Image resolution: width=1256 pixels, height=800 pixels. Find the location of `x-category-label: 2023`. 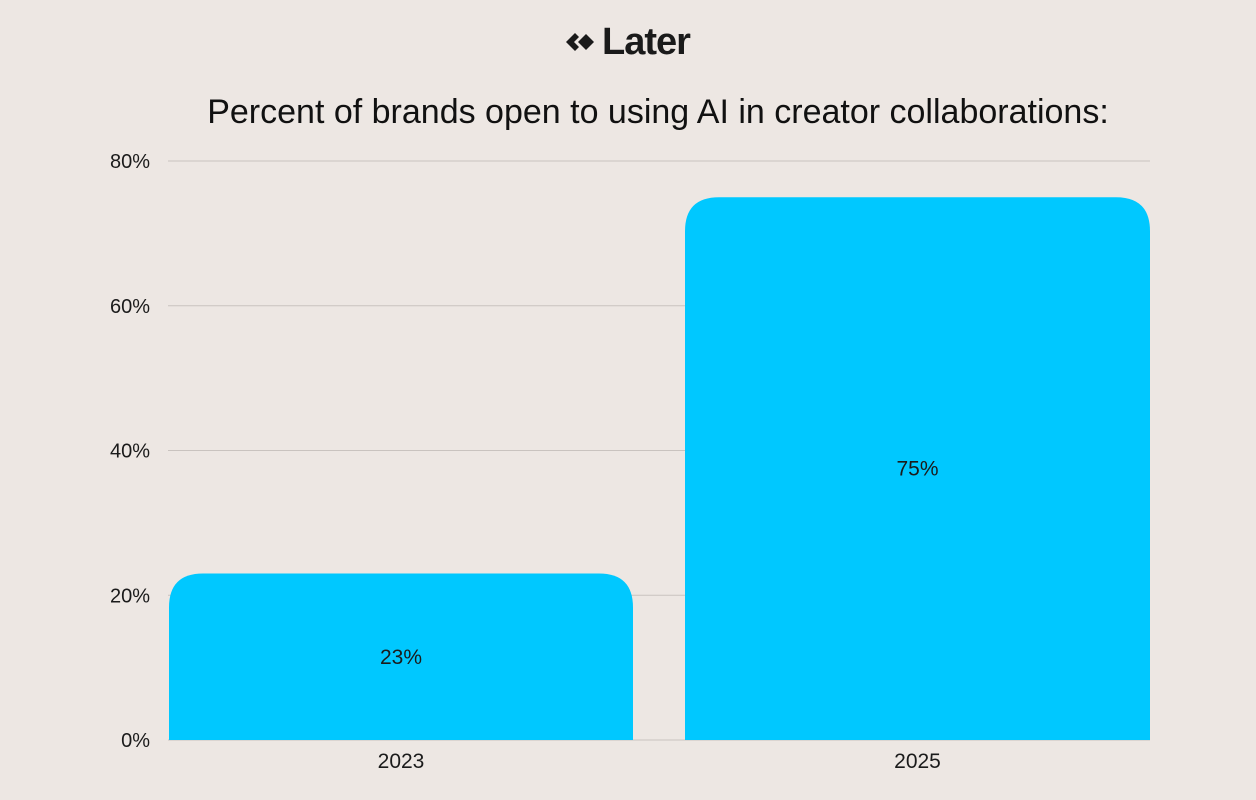

x-category-label: 2023 is located at coordinates (401, 761).